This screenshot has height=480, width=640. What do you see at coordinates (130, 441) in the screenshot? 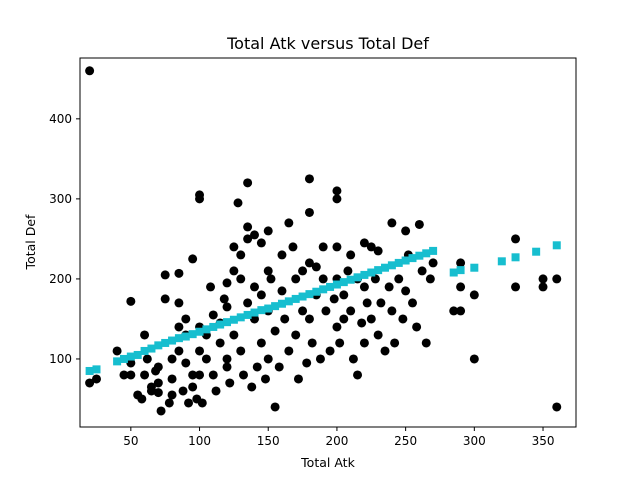
I see `x-tick-label: 50` at bounding box center [130, 441].